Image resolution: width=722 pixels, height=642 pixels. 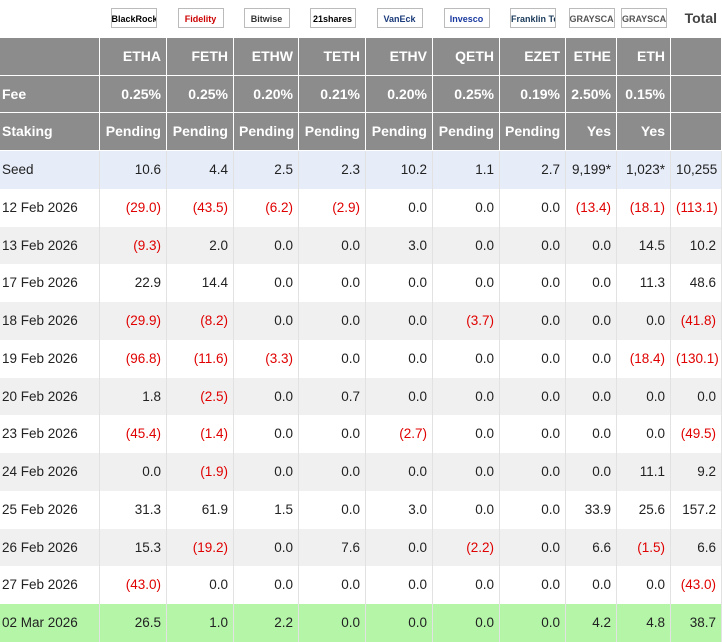 I want to click on row-label: 27 Feb 2026, so click(x=50, y=585).